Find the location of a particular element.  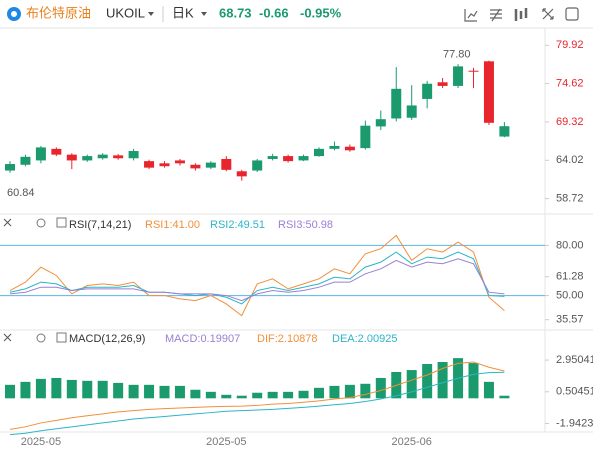

y-tick-label: 58.72 is located at coordinates (570, 199).